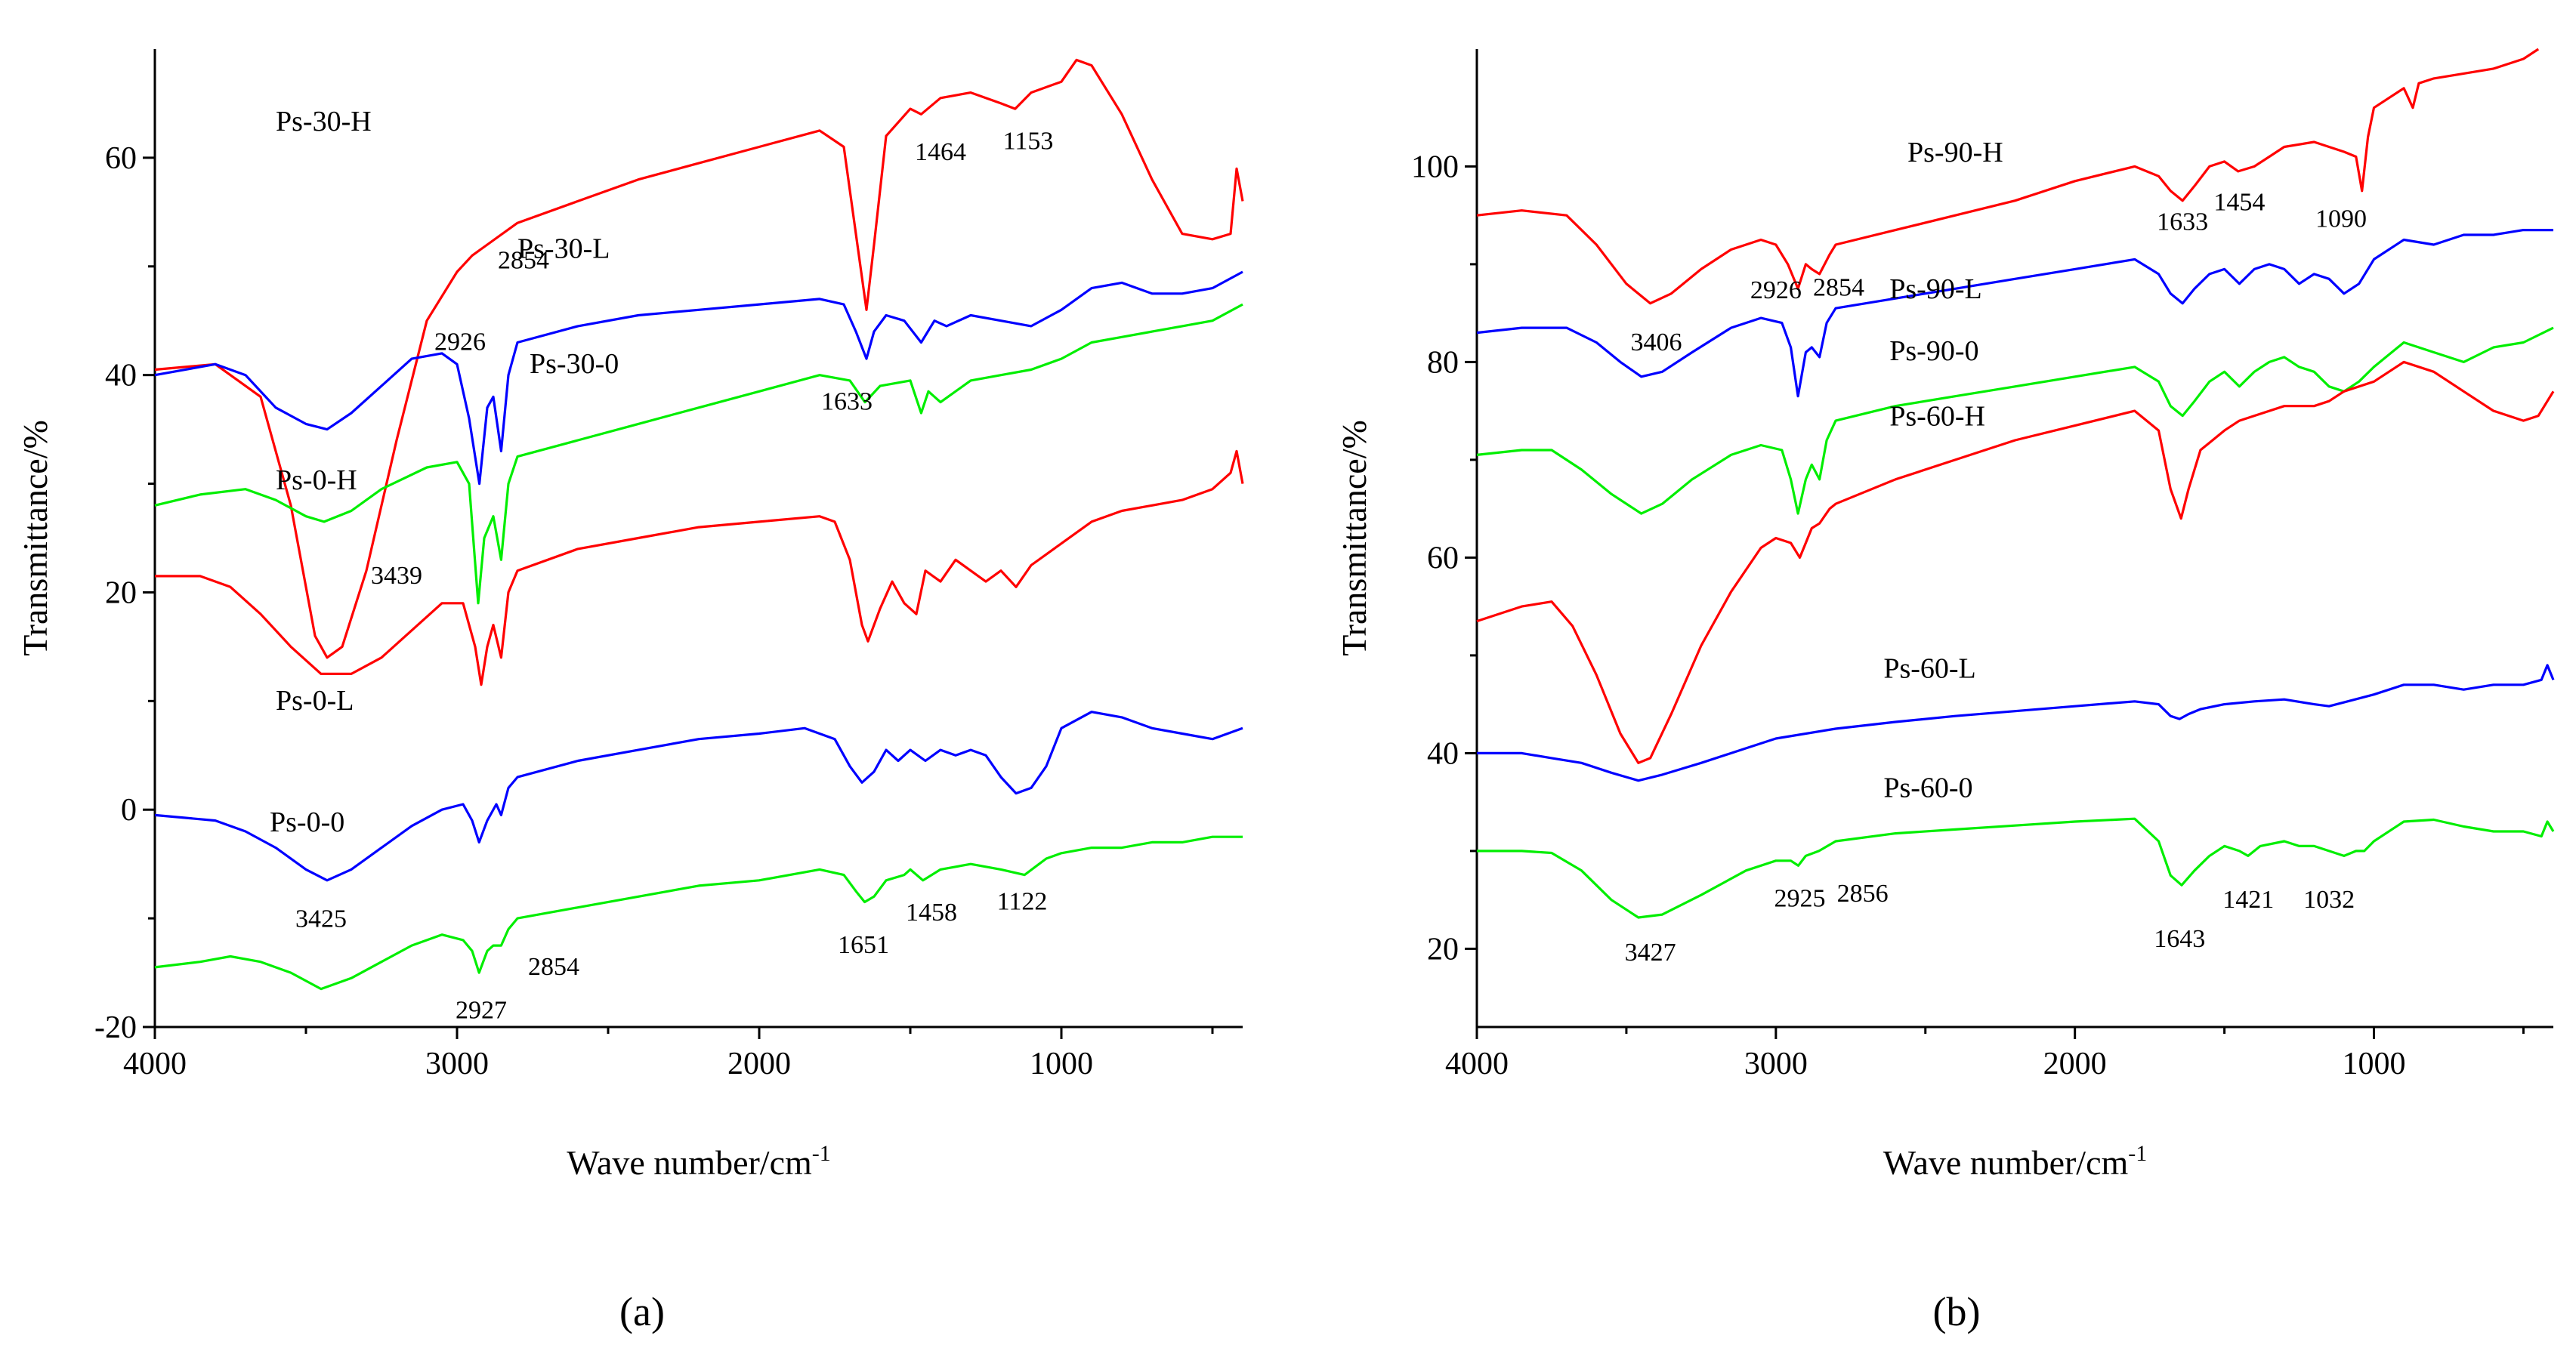  Describe the element at coordinates (1935, 289) in the screenshot. I see `series-label: Ps-90-L` at that location.